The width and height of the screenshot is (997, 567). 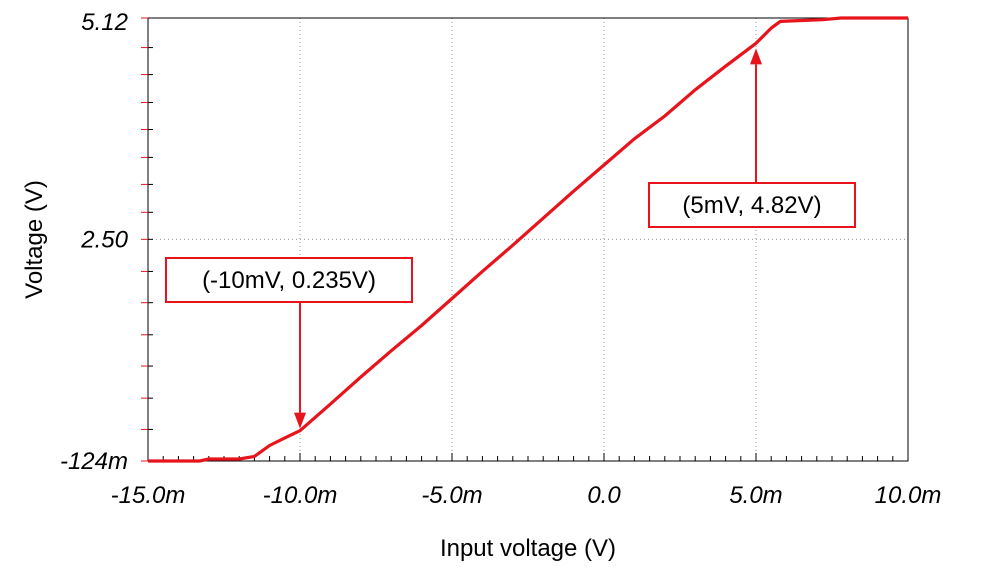 What do you see at coordinates (300, 495) in the screenshot?
I see `x-tick-label: -10.0m` at bounding box center [300, 495].